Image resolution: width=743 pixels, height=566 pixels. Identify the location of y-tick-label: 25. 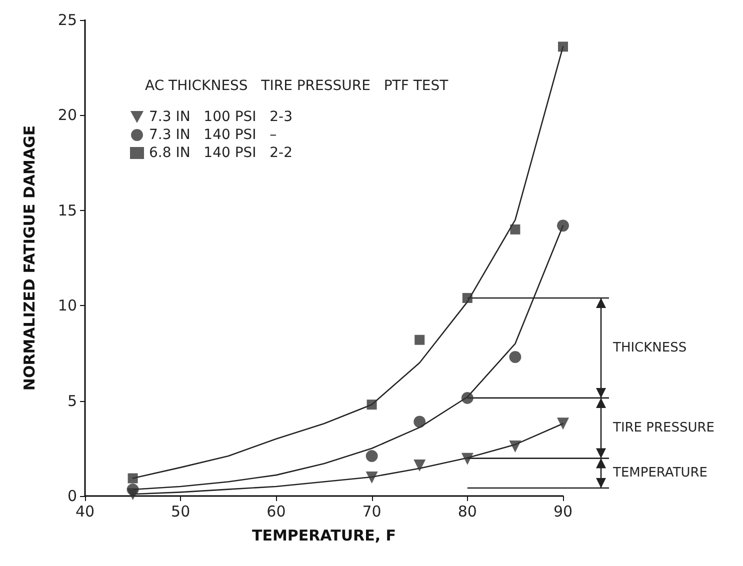
(67, 20).